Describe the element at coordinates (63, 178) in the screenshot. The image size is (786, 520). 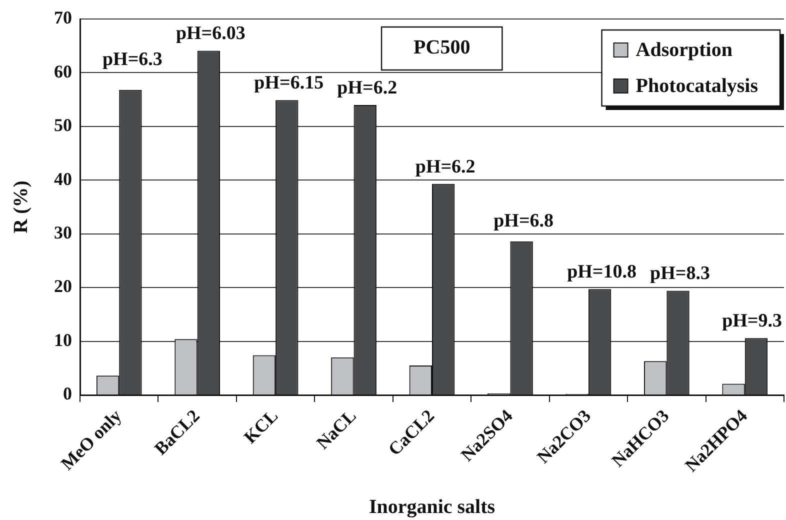
I see `y-tick-label: 40` at that location.